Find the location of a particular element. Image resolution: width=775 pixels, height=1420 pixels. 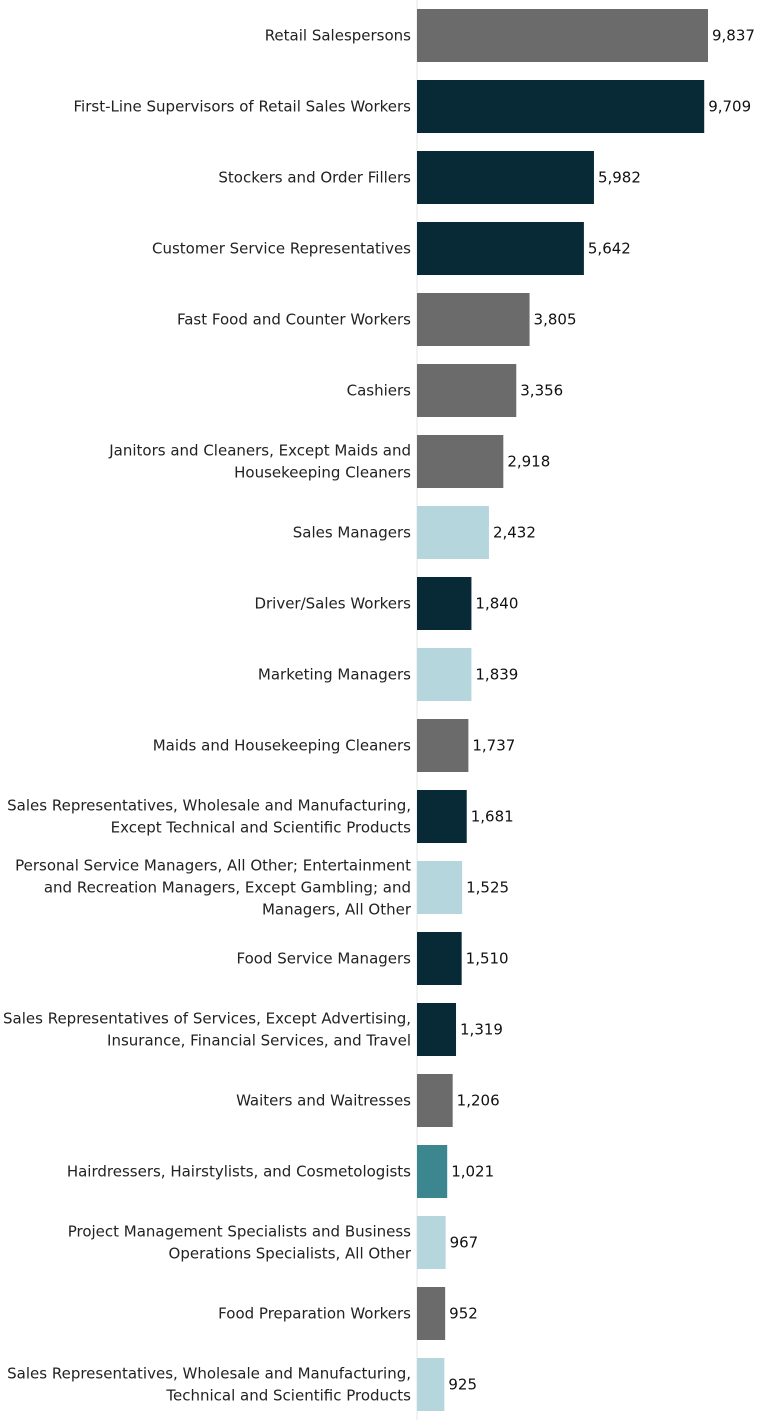

value-label: 1,206 is located at coordinates (478, 1101).